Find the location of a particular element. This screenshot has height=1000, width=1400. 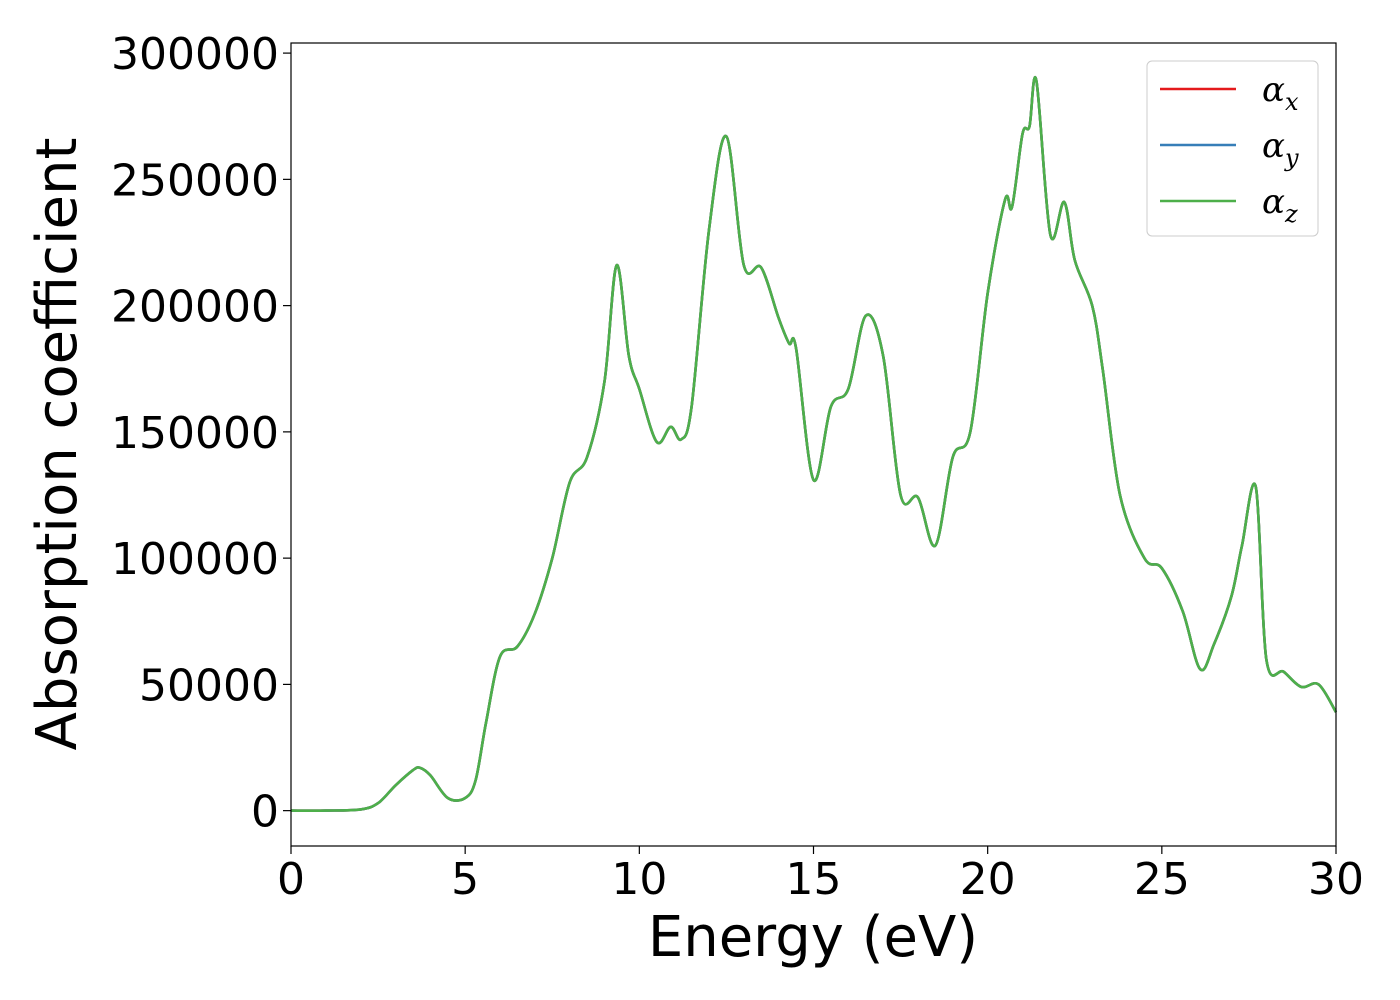

y-tick-label: 250000 is located at coordinates (195, 180).